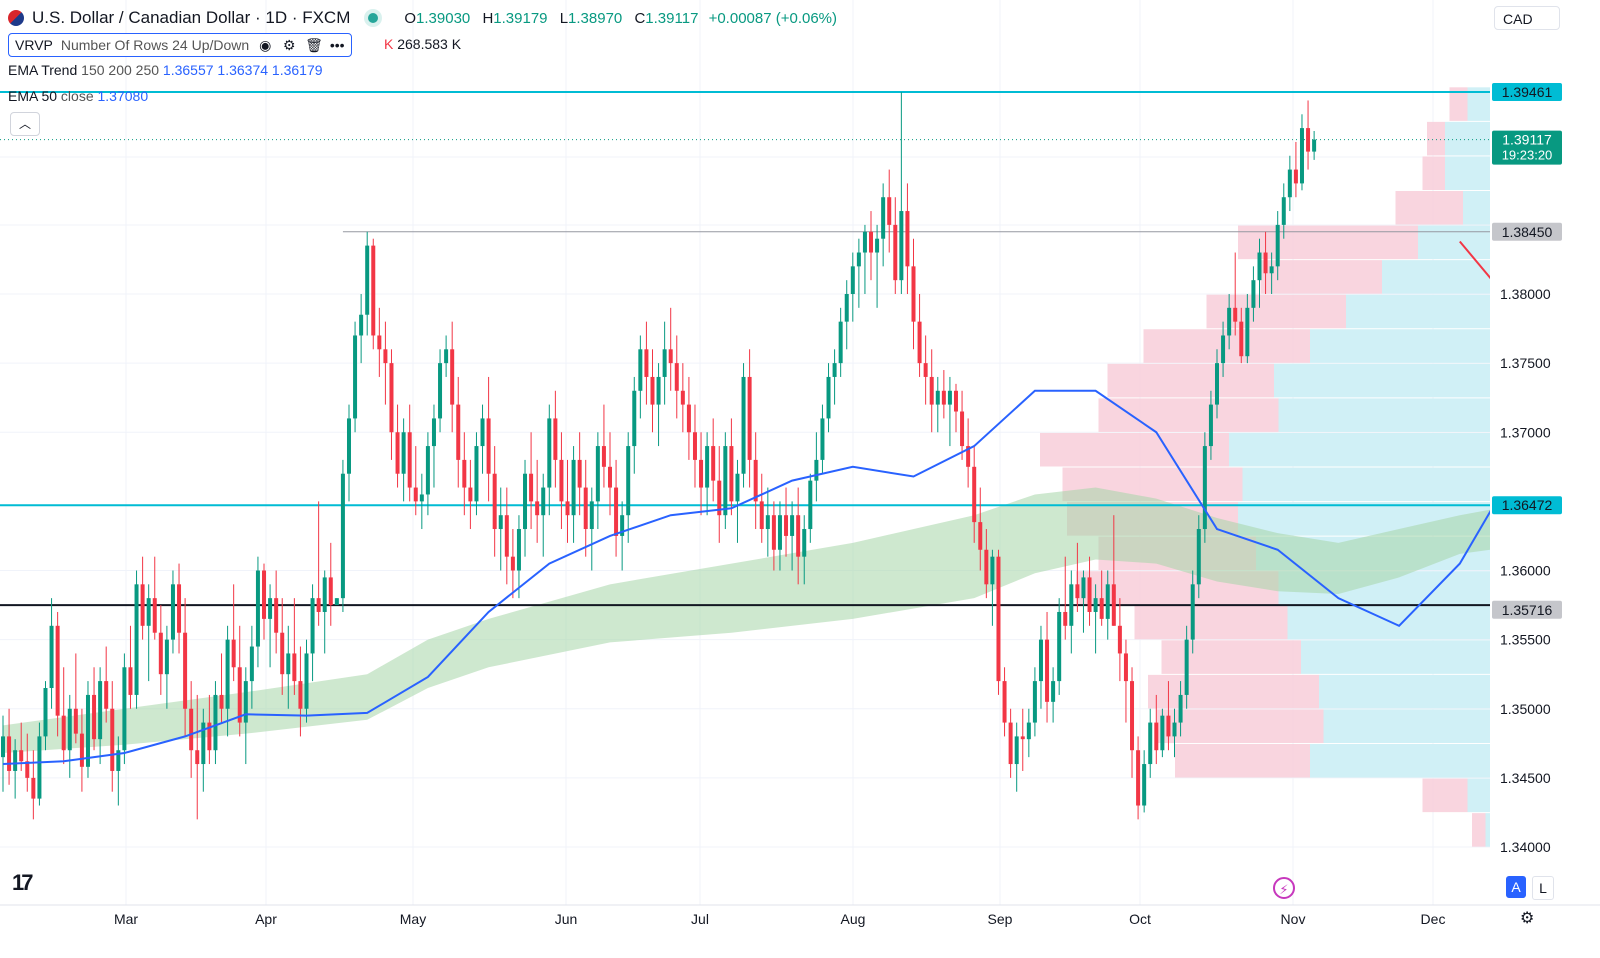 Image resolution: width=1600 pixels, height=958 pixels. Describe the element at coordinates (1516, 887) in the screenshot. I see `auto-scale-button: A` at that location.